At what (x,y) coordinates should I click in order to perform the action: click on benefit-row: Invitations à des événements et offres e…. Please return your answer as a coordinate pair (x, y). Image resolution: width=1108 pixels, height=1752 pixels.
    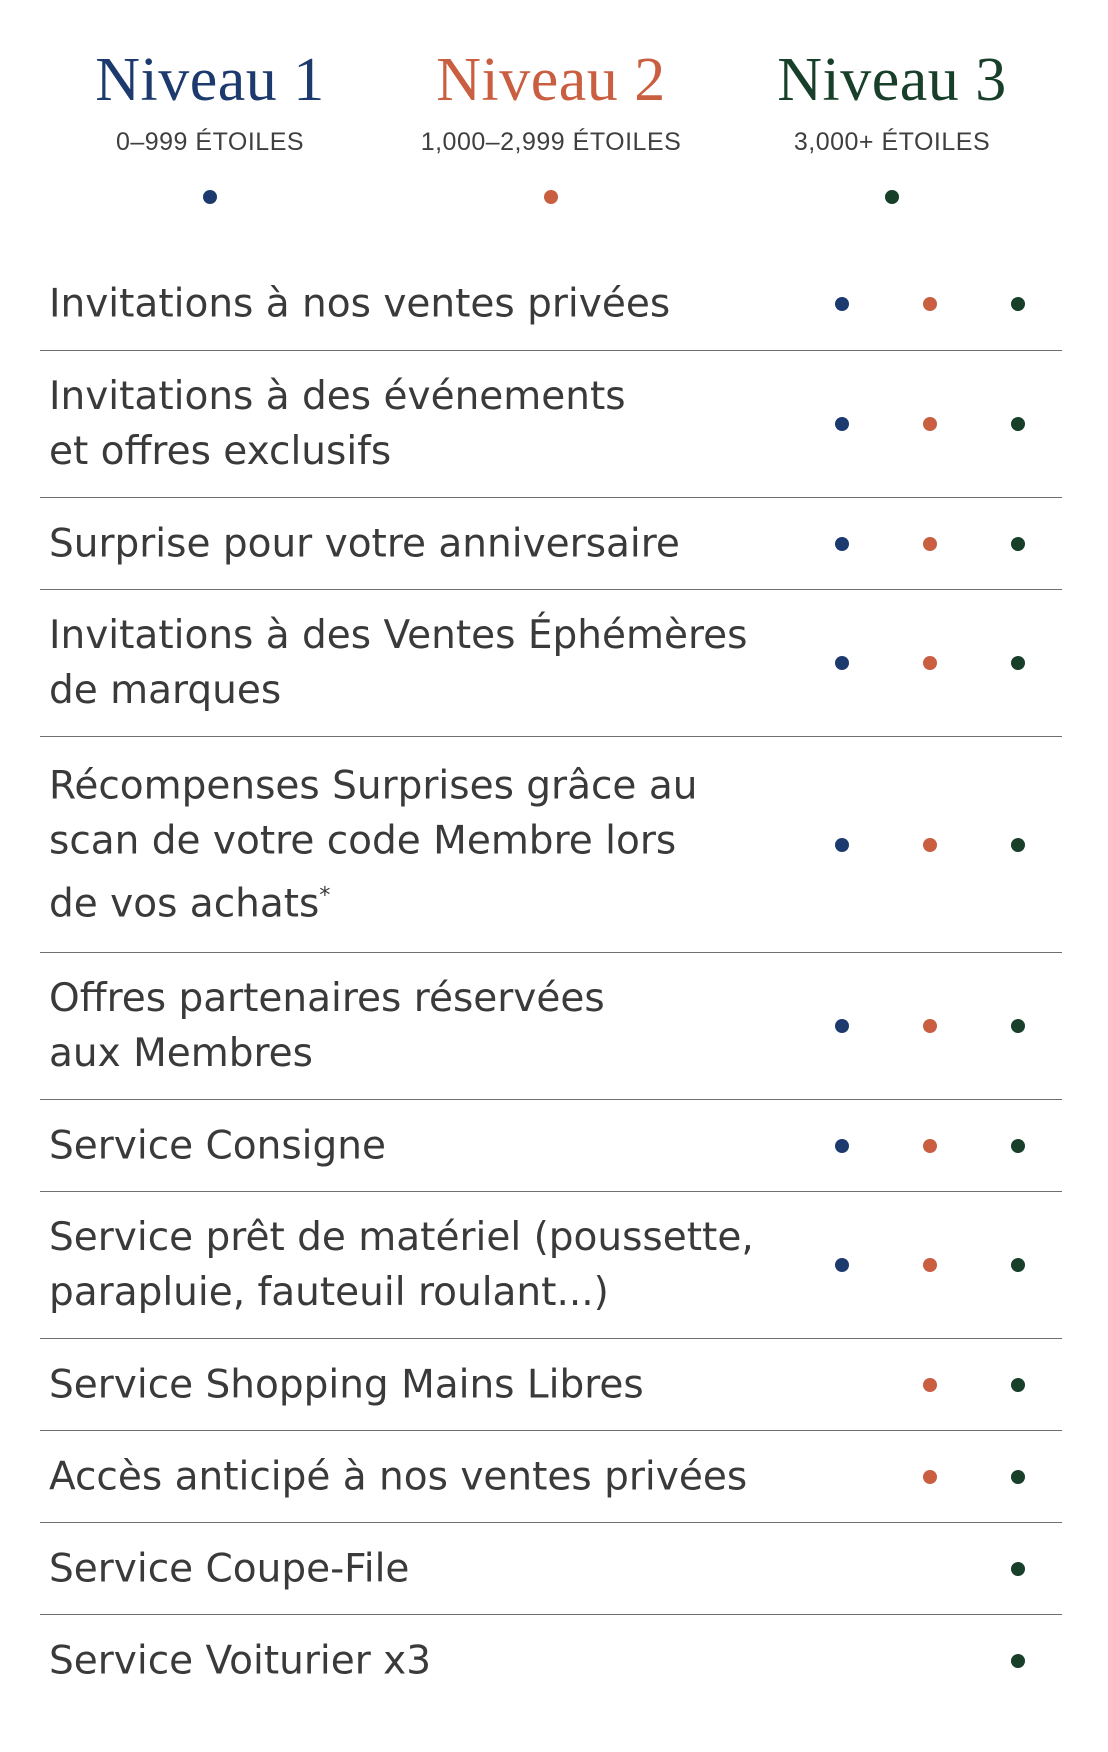
    Looking at the image, I should click on (551, 424).